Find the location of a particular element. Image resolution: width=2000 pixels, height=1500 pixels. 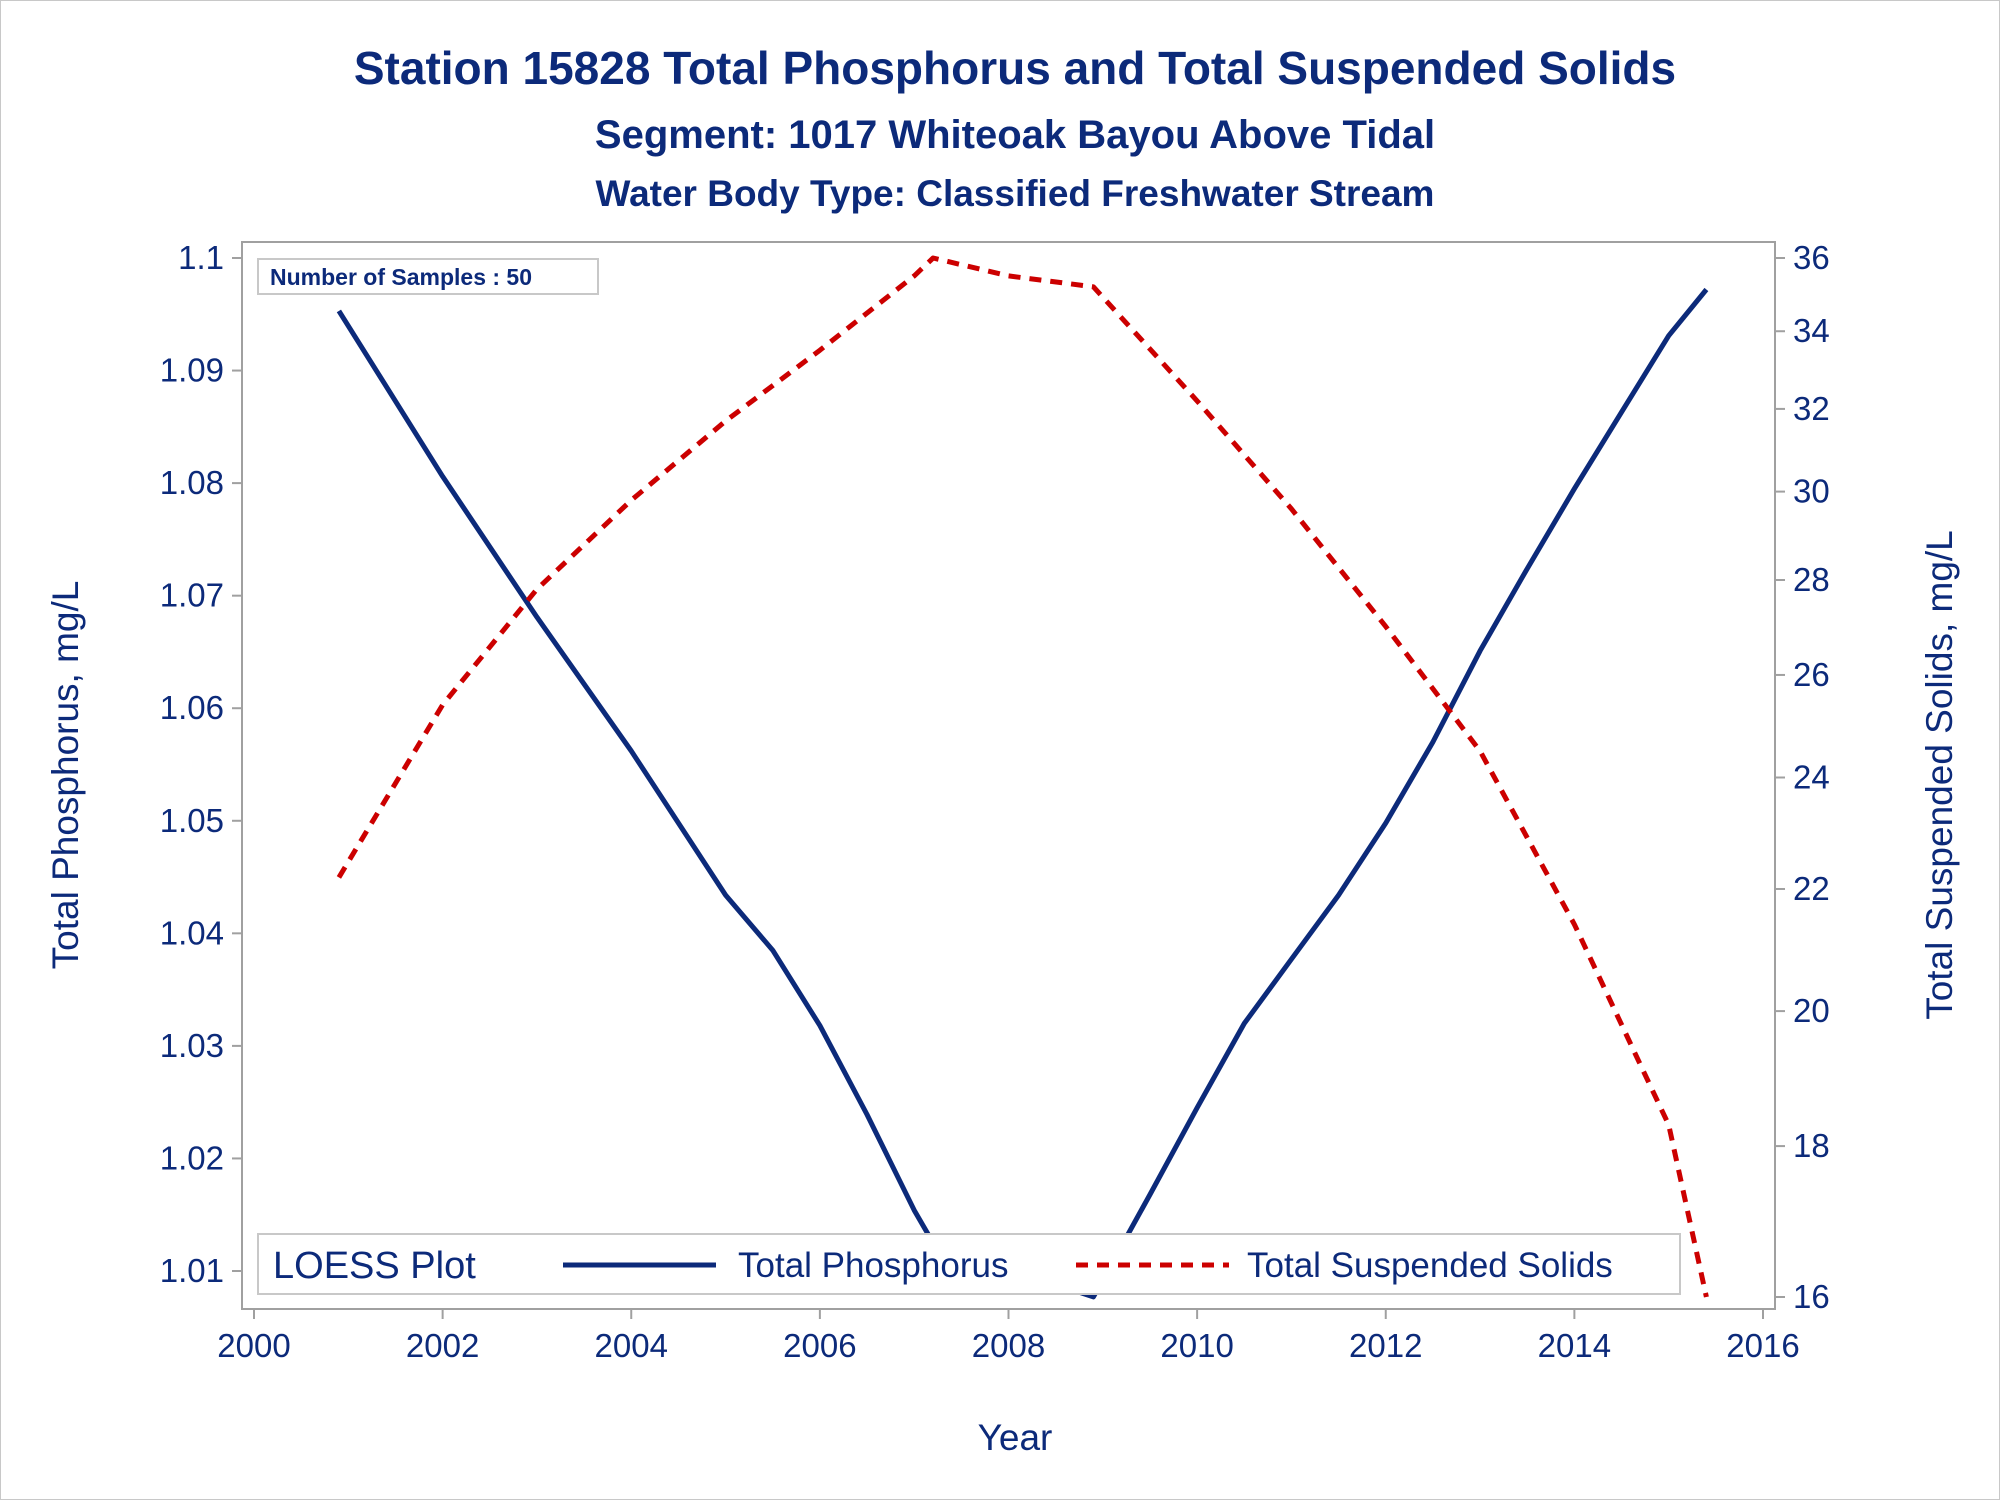

y-tick-label: 1.09 is located at coordinates (192, 370).